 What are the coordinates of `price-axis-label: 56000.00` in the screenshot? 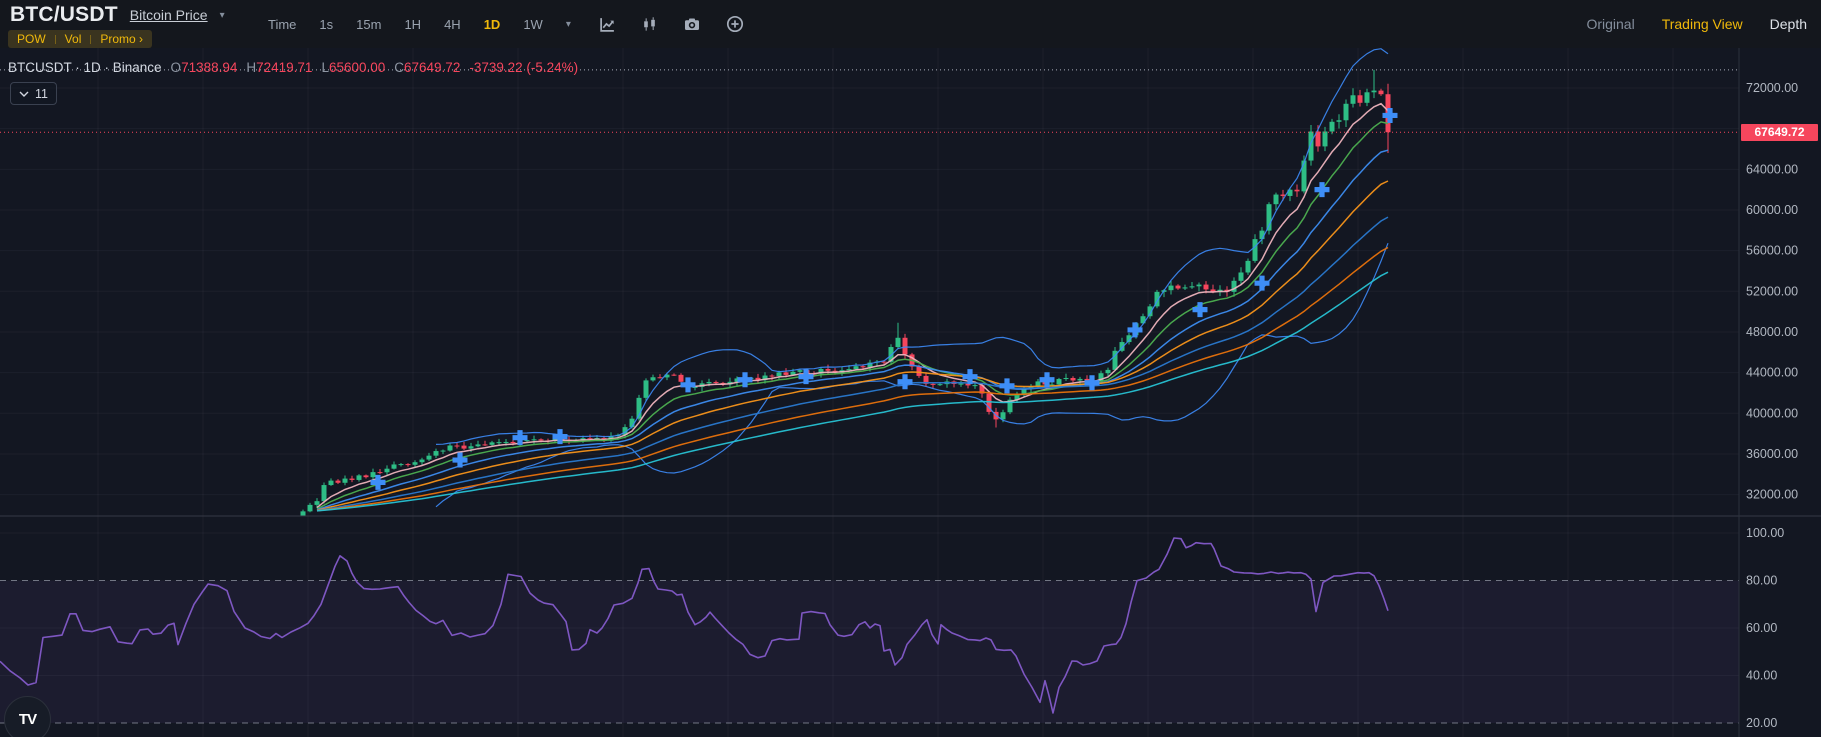 It's located at (1772, 251).